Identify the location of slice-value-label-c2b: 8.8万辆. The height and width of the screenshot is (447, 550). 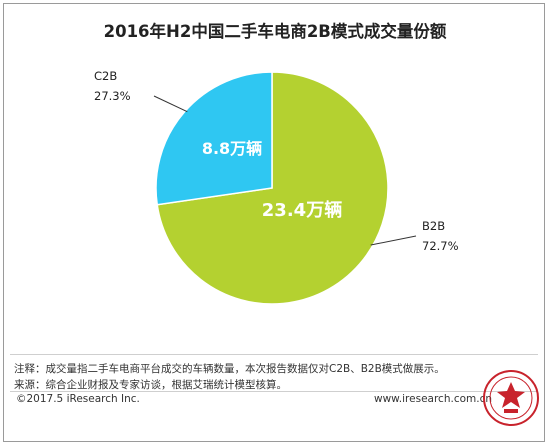
(232, 148).